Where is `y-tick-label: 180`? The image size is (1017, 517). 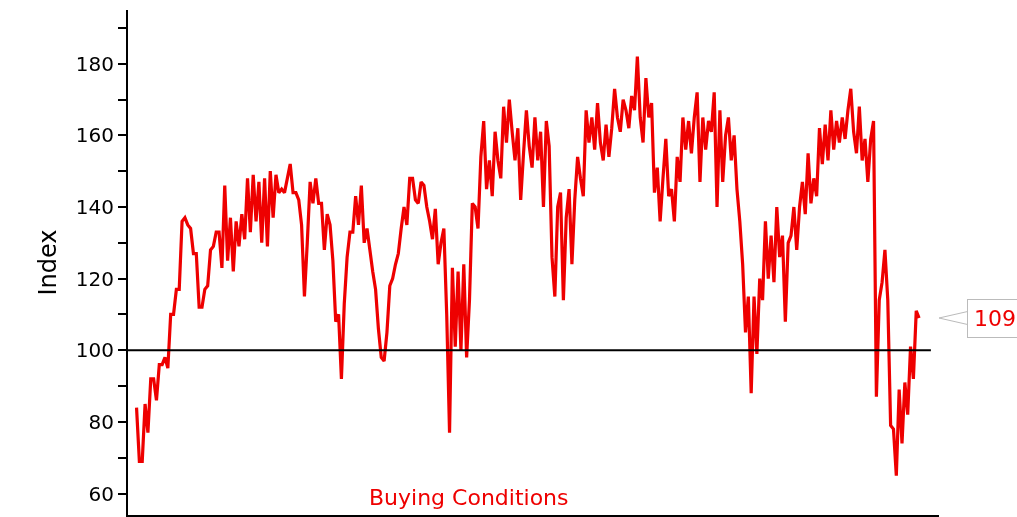
y-tick-label: 180 is located at coordinates (94, 63).